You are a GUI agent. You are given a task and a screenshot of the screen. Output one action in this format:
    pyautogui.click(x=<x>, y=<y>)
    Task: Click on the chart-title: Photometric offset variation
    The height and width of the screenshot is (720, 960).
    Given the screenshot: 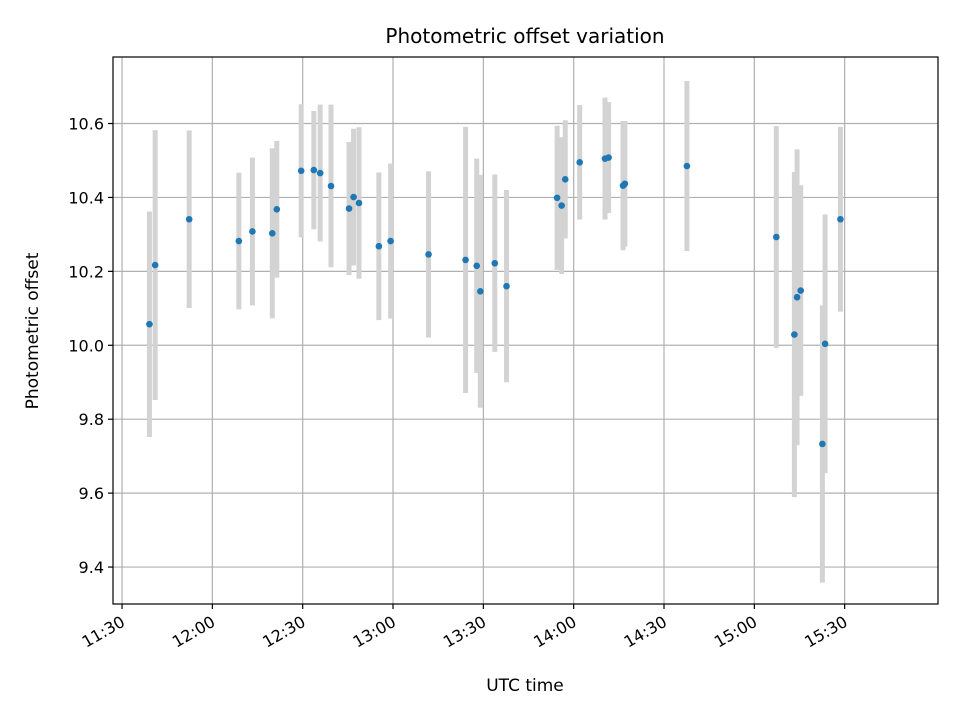 What is the action you would take?
    pyautogui.click(x=524, y=36)
    